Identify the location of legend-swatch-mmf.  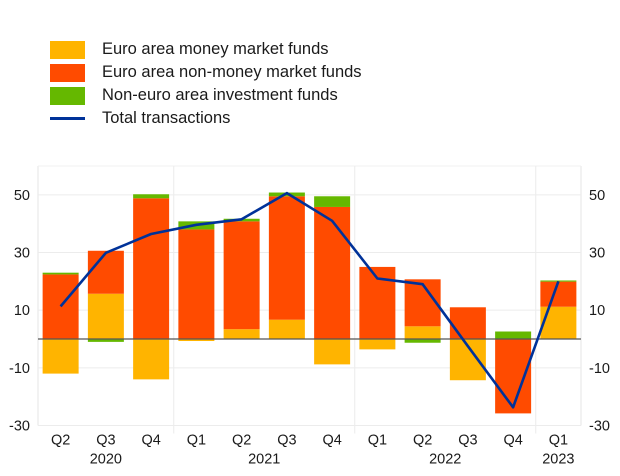
(67, 49).